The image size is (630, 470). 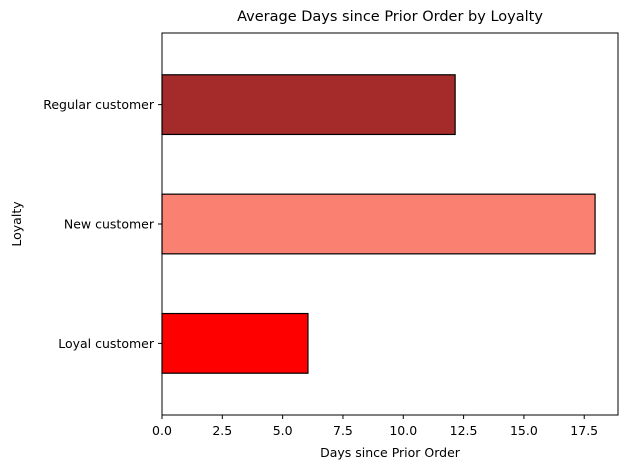 I want to click on x-axis-label: Days since Prior Order, so click(x=390, y=452).